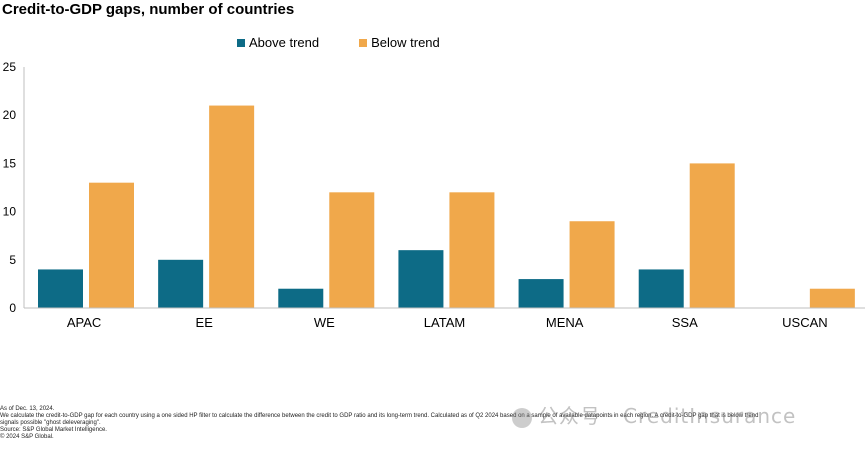 This screenshot has height=453, width=865. What do you see at coordinates (338, 42) in the screenshot?
I see `legend: Above trend Below trend` at bounding box center [338, 42].